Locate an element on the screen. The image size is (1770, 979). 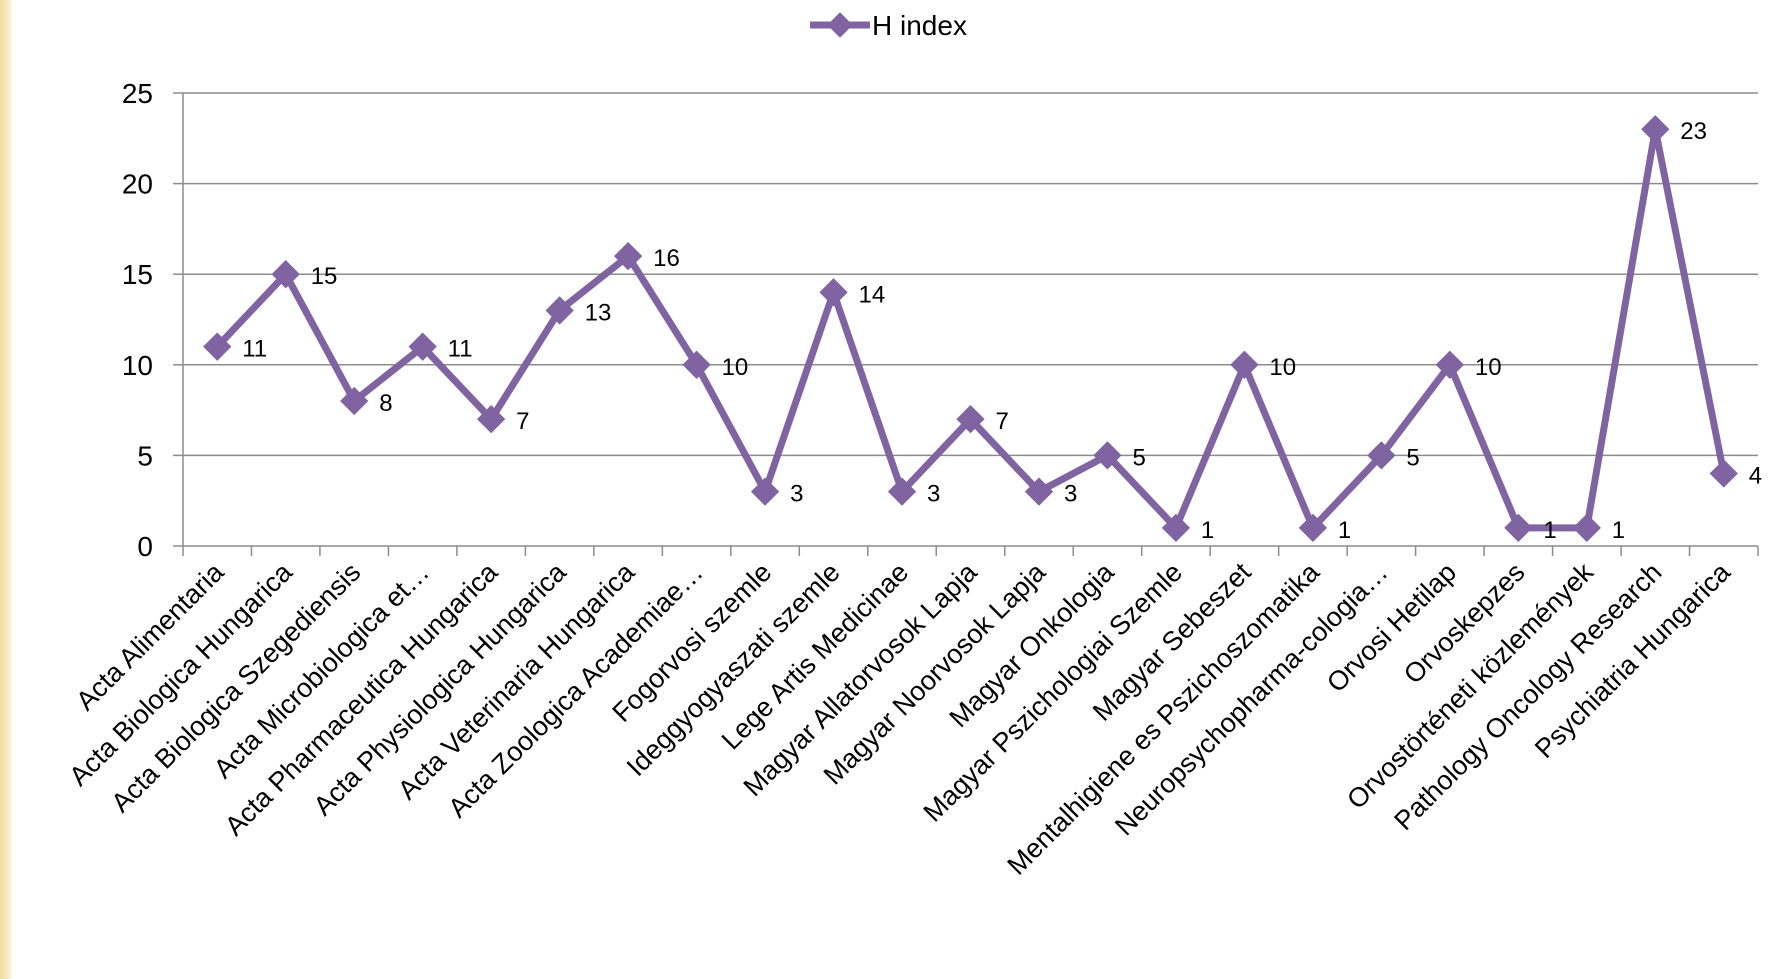
data-label: 16 is located at coordinates (666, 258).